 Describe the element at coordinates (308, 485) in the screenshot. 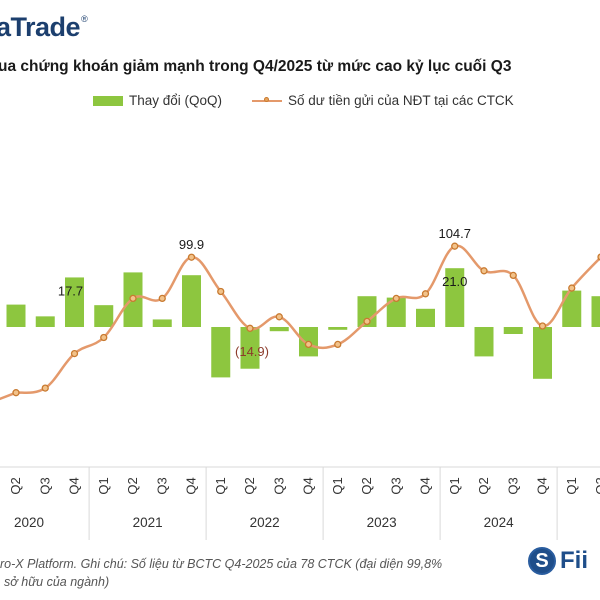

I see `quarter-tick-label-10: Q4` at that location.